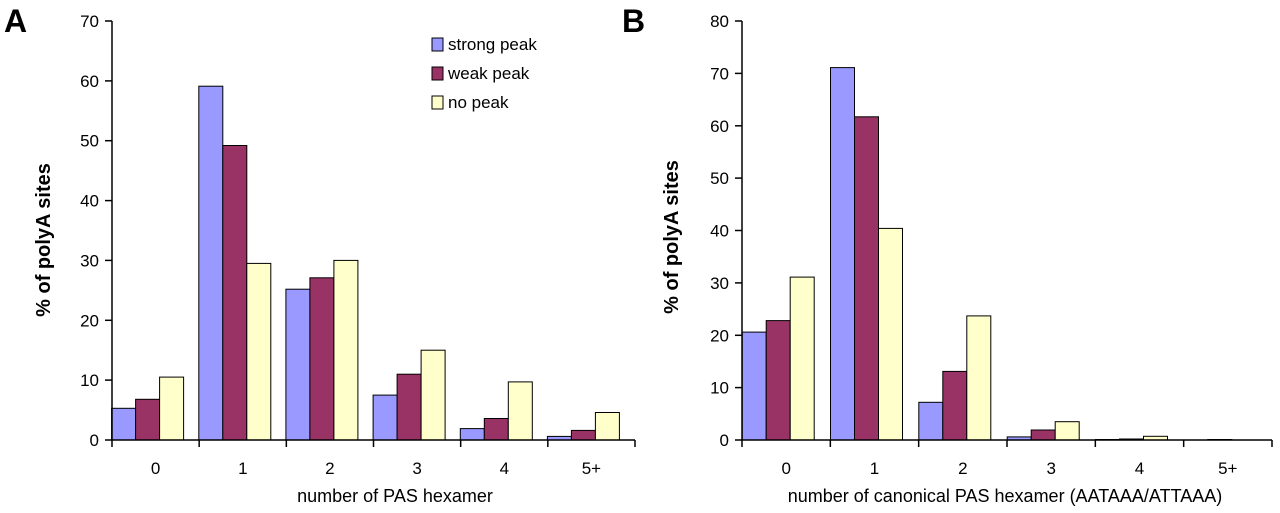  Describe the element at coordinates (719, 21) in the screenshot. I see `y-tick-label: 80` at that location.